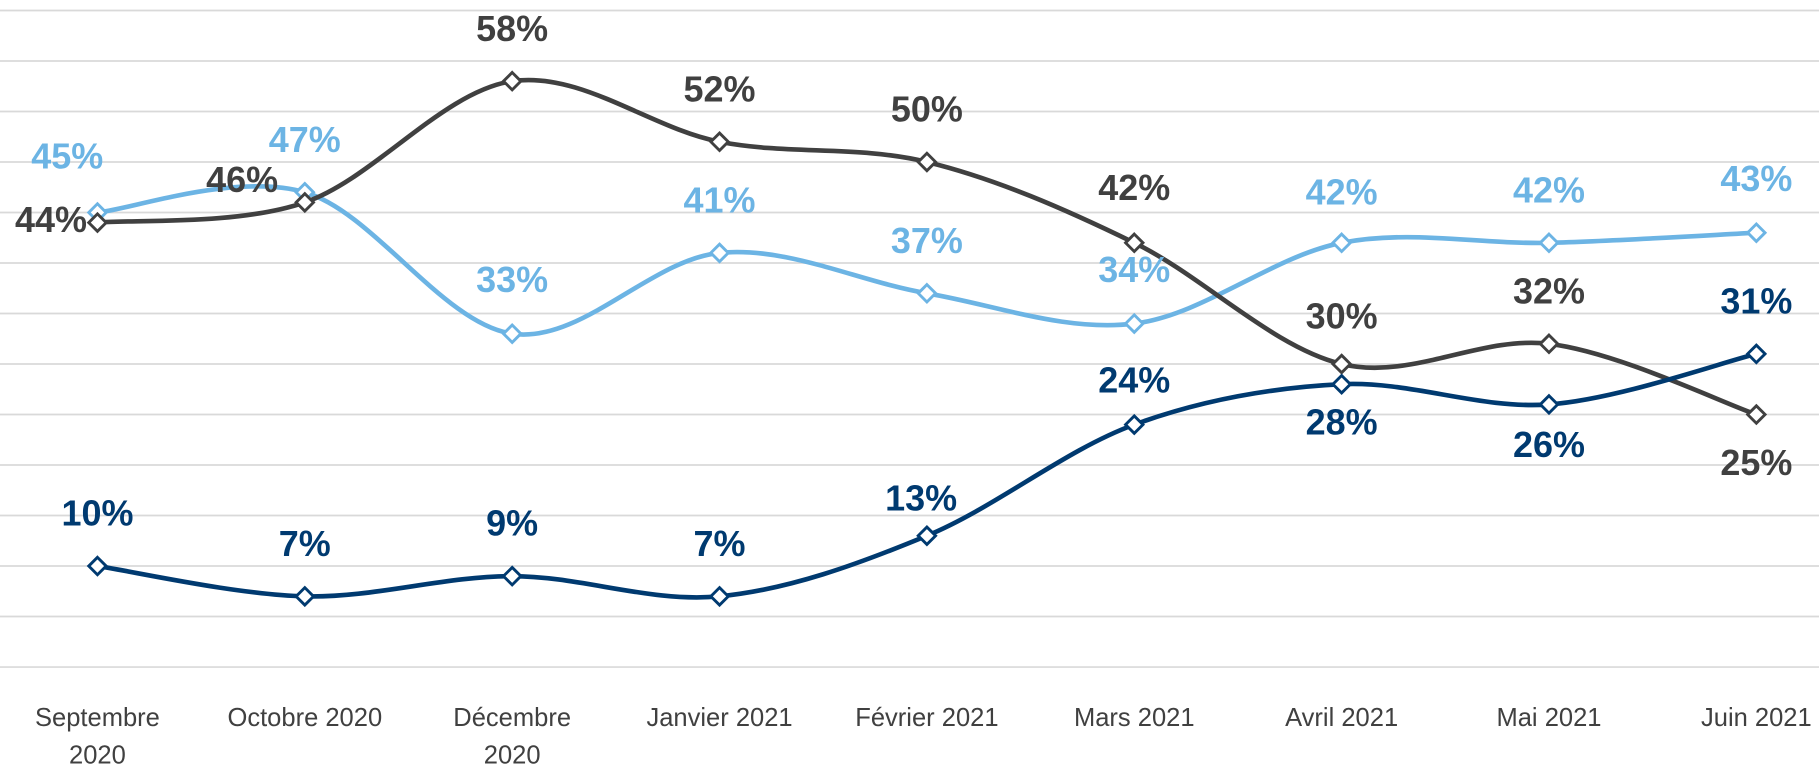  Describe the element at coordinates (720, 200) in the screenshot. I see `data-label: 41%` at that location.